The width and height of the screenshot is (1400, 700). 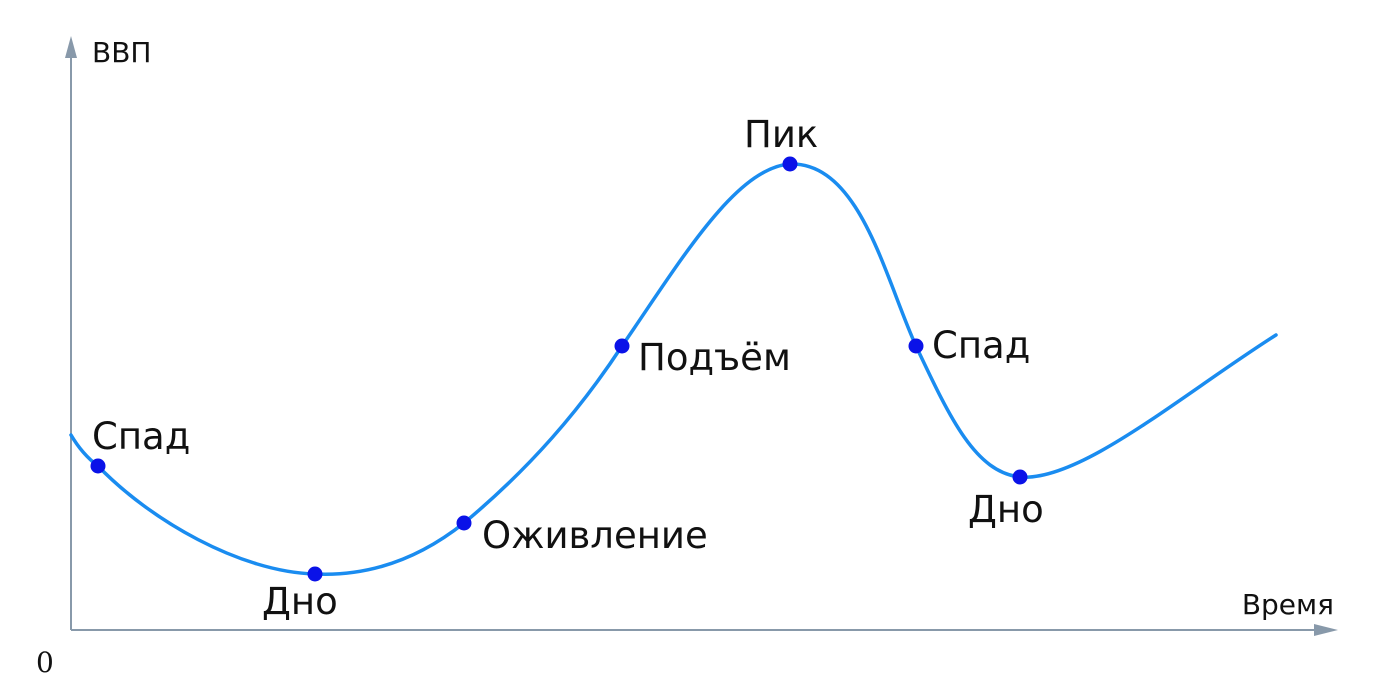 I want to click on label-spad-1: Спад, so click(x=141, y=436).